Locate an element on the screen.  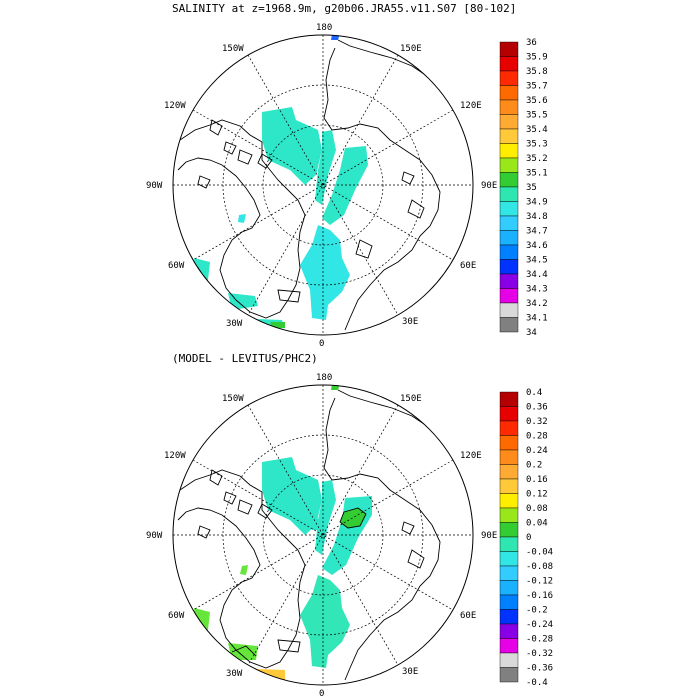
colorbar-label: -0.2 is located at coordinates (537, 611).